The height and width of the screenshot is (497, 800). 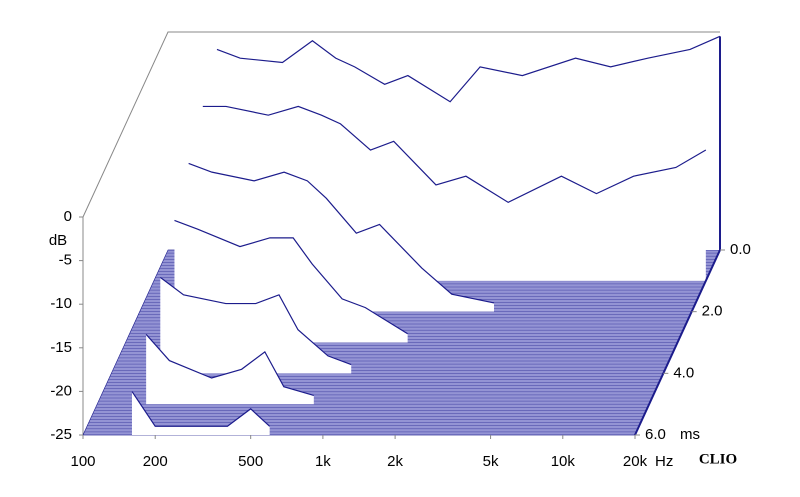 What do you see at coordinates (635, 461) in the screenshot?
I see `x-tick-label: 20k` at bounding box center [635, 461].